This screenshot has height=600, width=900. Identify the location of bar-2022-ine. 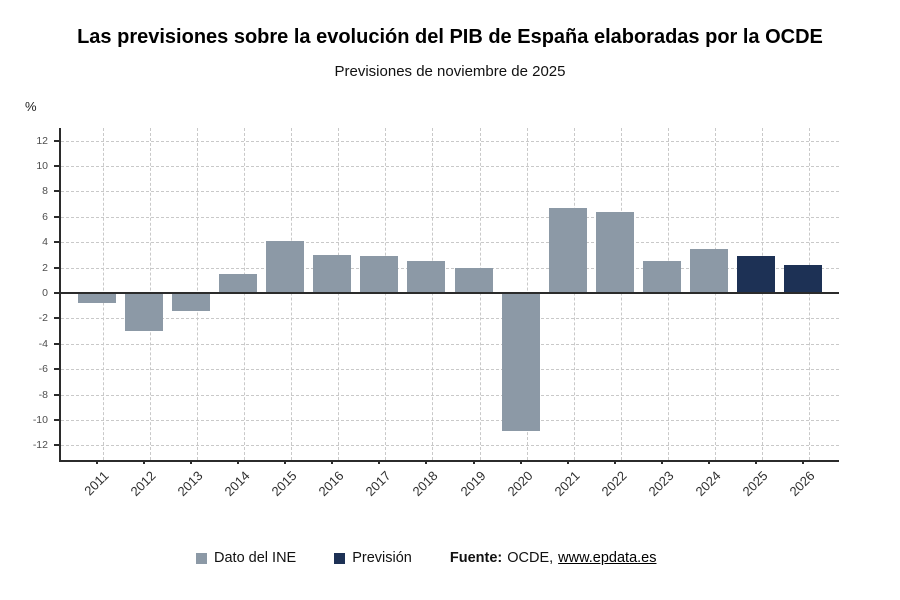
(614, 252).